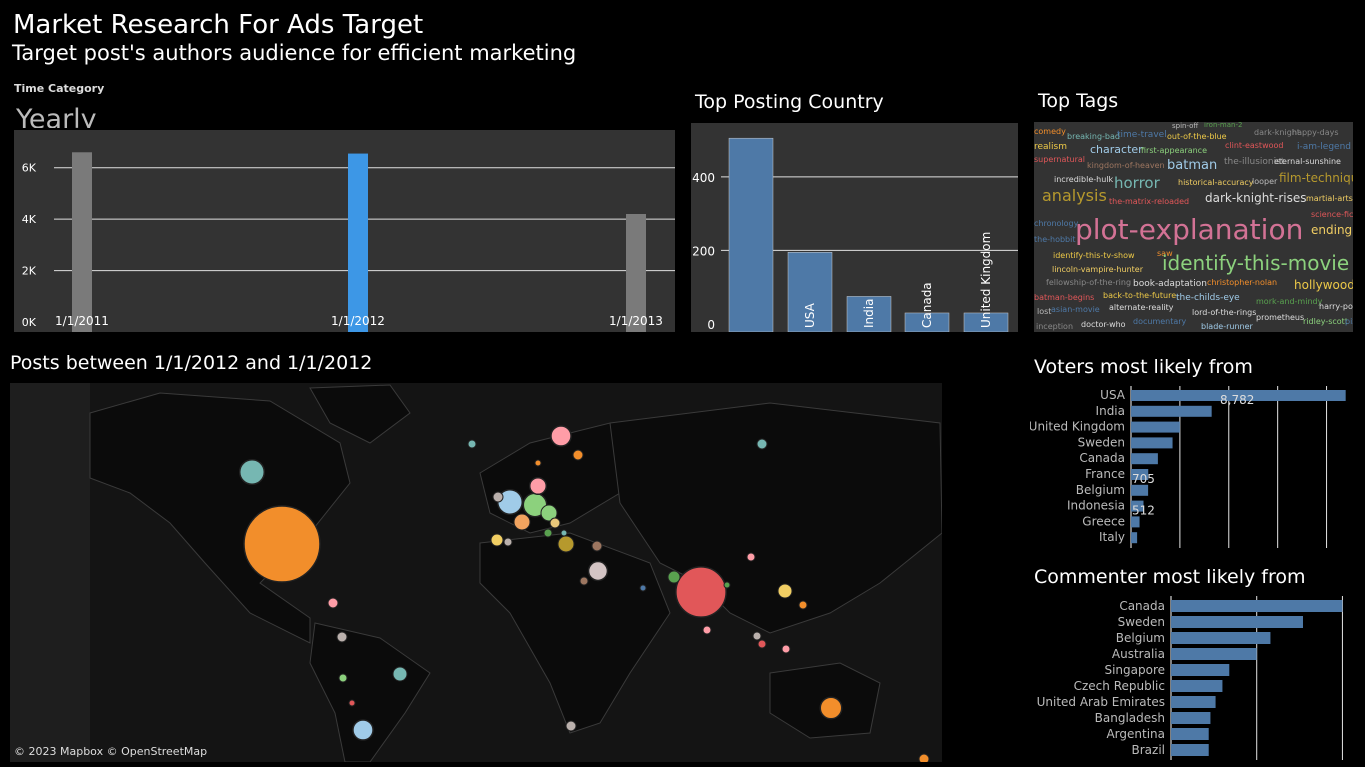 The image size is (1365, 767). What do you see at coordinates (1098, 269) in the screenshot?
I see `tag-word: lincoln-vampire-hunter` at bounding box center [1098, 269].